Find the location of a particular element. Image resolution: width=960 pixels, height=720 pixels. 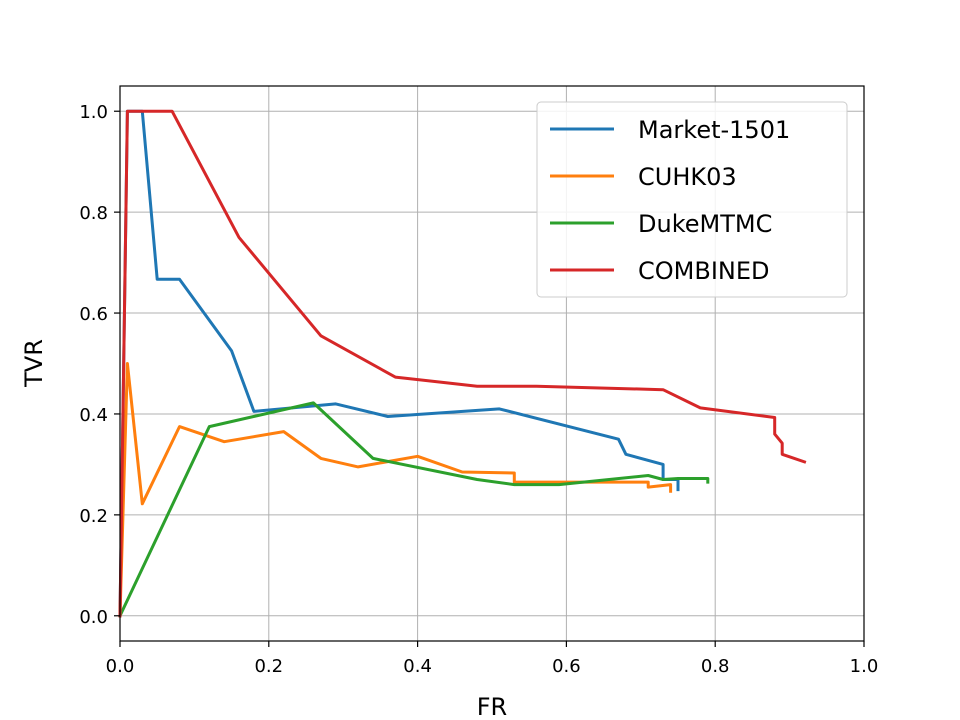

y-tick-label: 0.2 is located at coordinates (93, 516).